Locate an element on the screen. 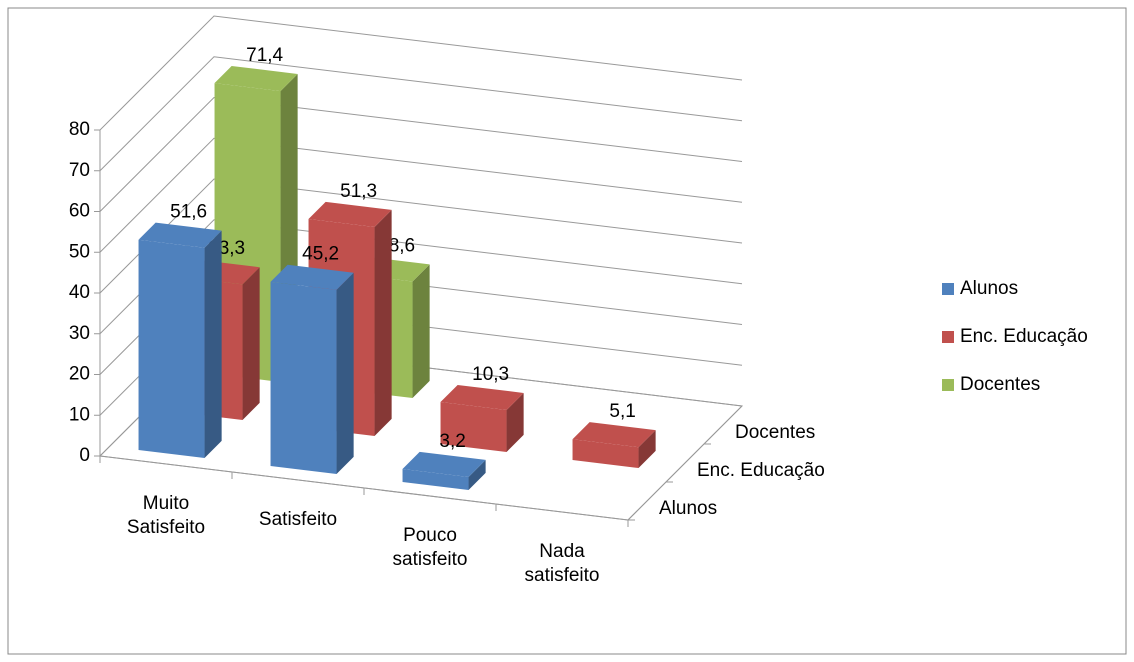  x-tick-label: Satisfeito is located at coordinates (298, 519).